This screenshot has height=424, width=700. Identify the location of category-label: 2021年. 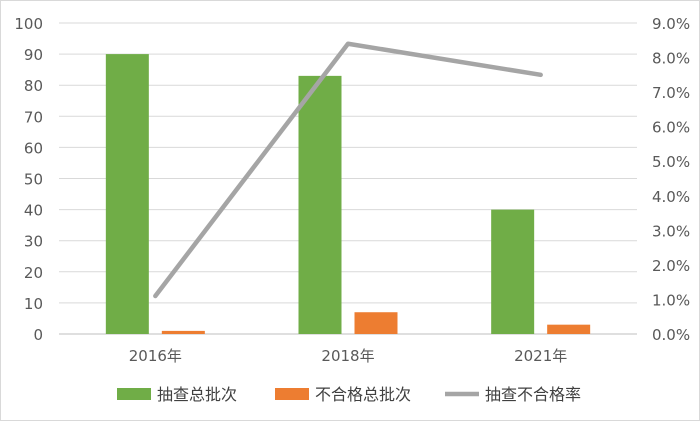
(540, 356).